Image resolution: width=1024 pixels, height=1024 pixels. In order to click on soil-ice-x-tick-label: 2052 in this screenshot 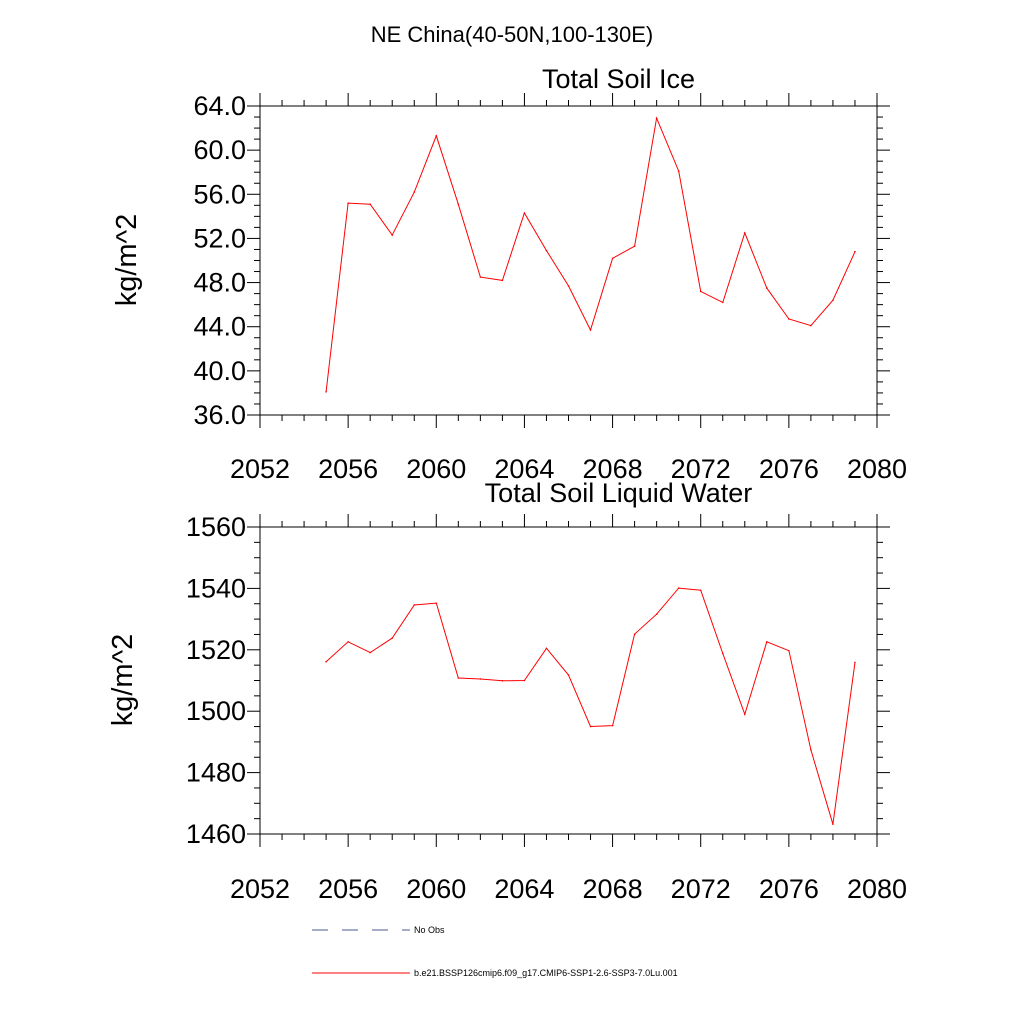, I will do `click(260, 469)`.